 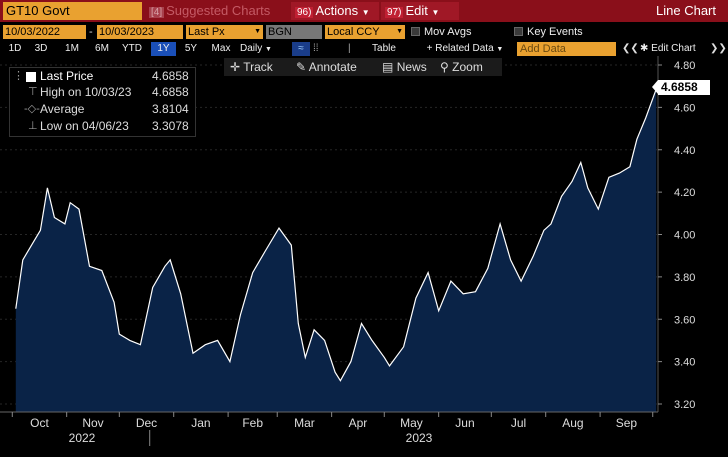 I want to click on x-tick-label: Oct, so click(x=39, y=423).